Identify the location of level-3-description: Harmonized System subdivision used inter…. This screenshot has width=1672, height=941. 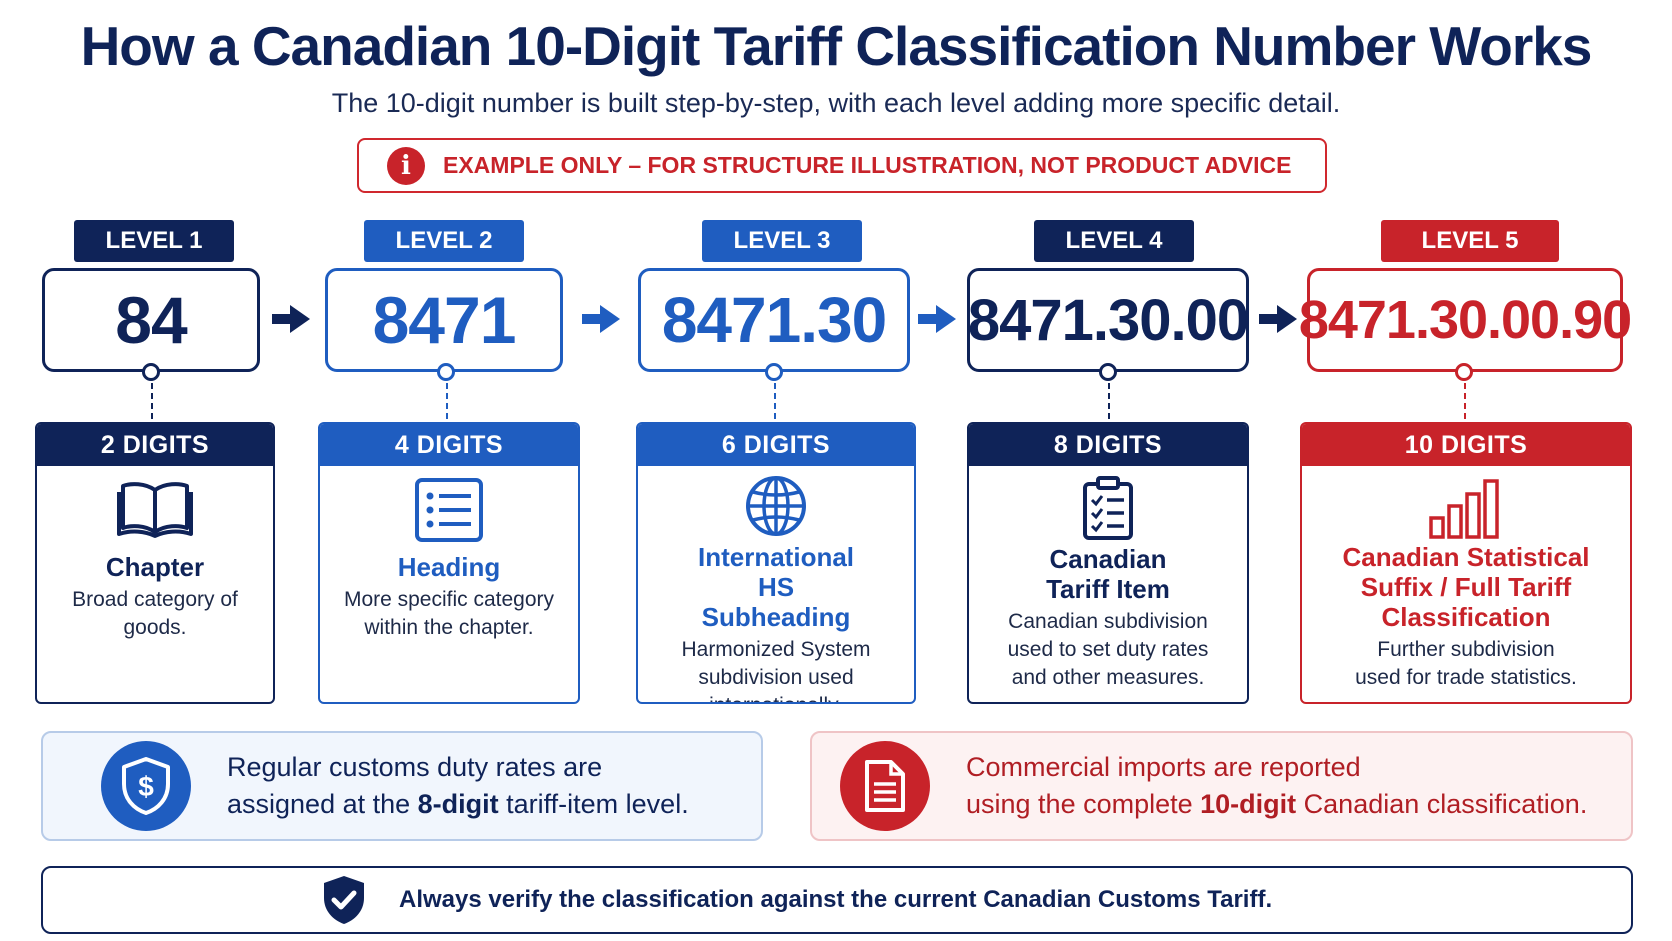
(776, 670).